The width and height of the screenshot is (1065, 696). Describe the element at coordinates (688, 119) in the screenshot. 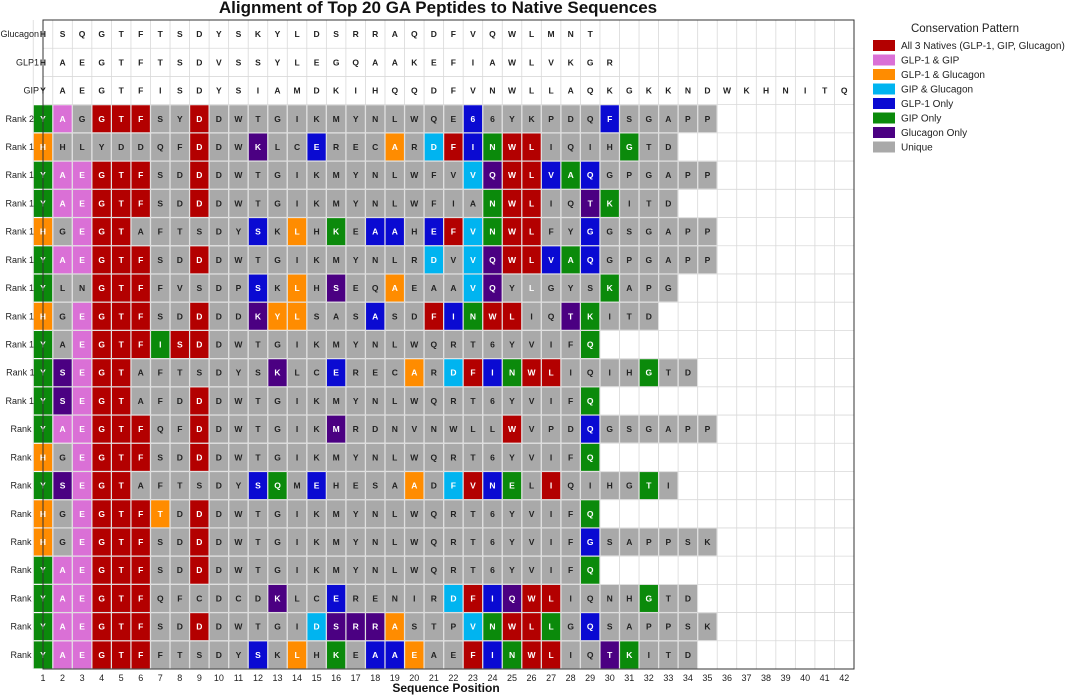

I see `residue-letter: P` at that location.